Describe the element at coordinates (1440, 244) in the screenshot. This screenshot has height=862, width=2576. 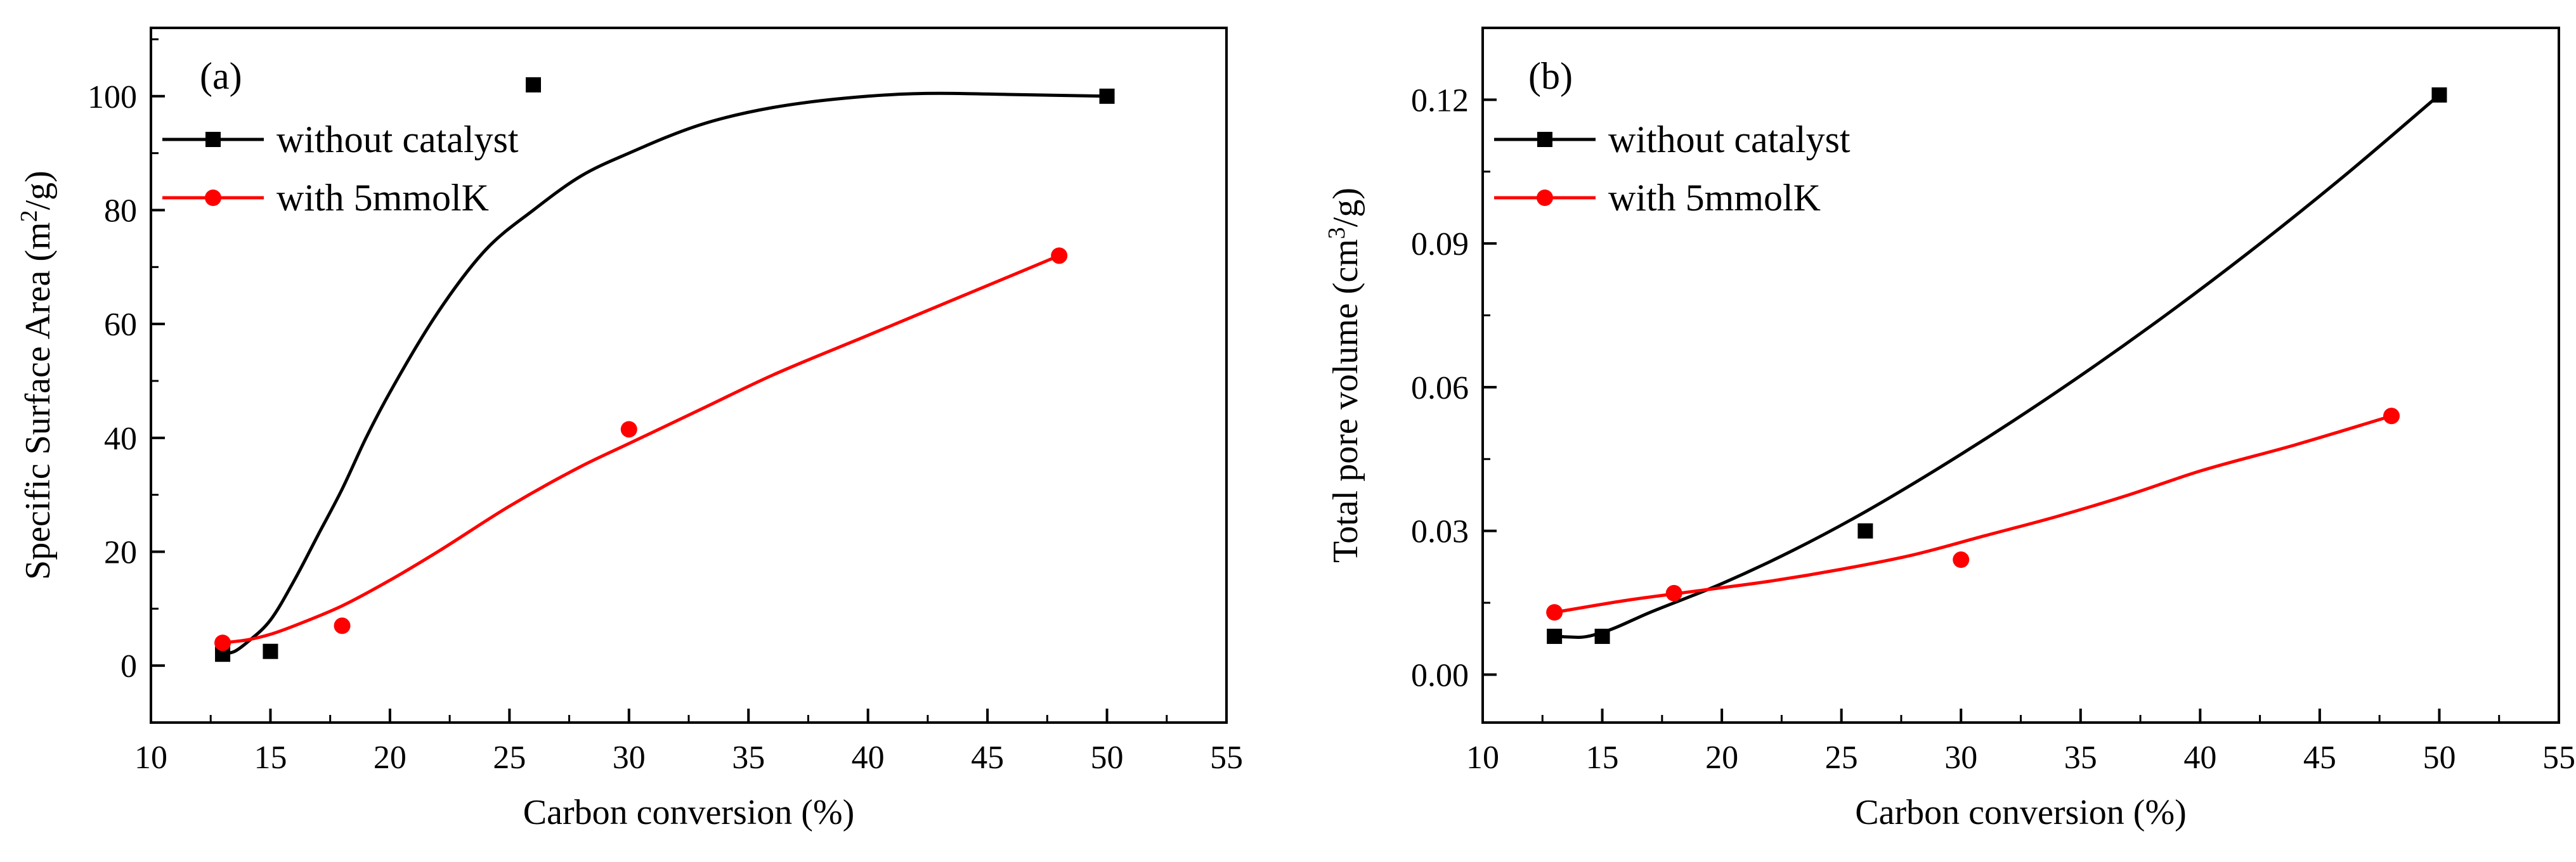
I see `y-tick-label: 0.09` at that location.